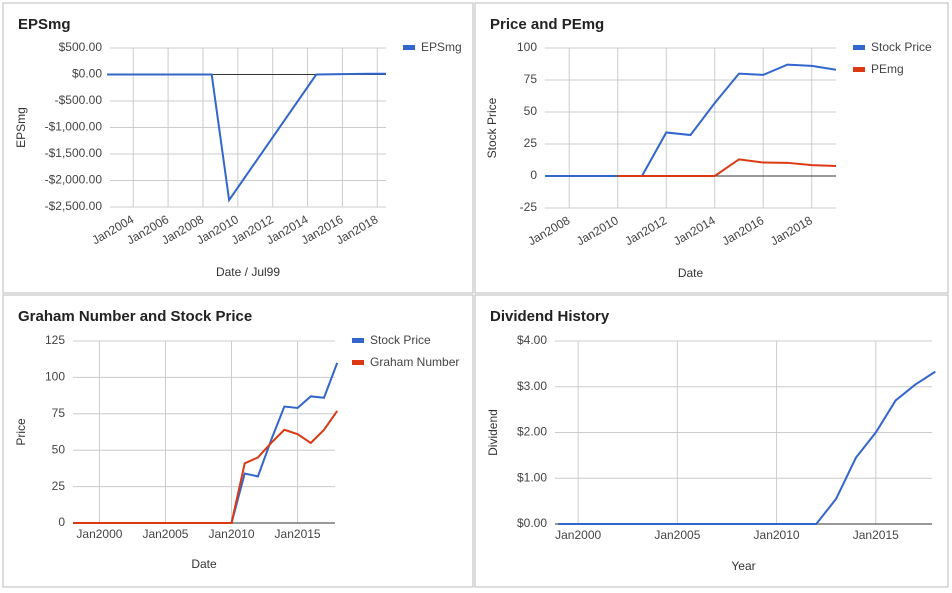 The image size is (952, 593). Describe the element at coordinates (887, 69) in the screenshot. I see `legend-label: PEmg` at that location.